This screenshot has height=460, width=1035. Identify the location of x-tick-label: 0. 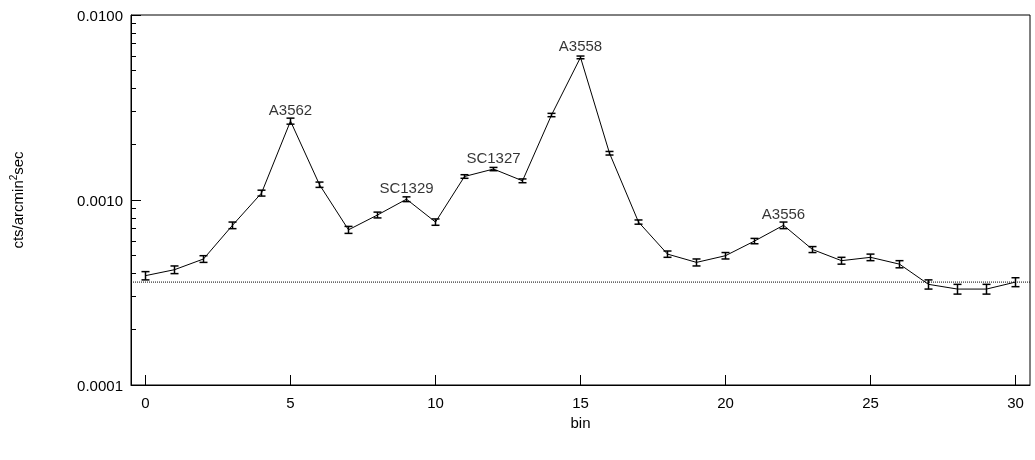
(145, 402).